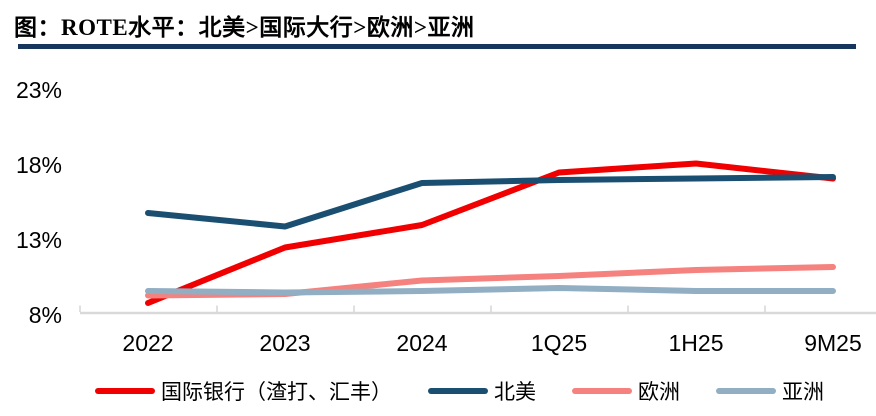 The height and width of the screenshot is (416, 876). What do you see at coordinates (125, 391) in the screenshot?
I see `legend-swatch-intl-banks` at bounding box center [125, 391].